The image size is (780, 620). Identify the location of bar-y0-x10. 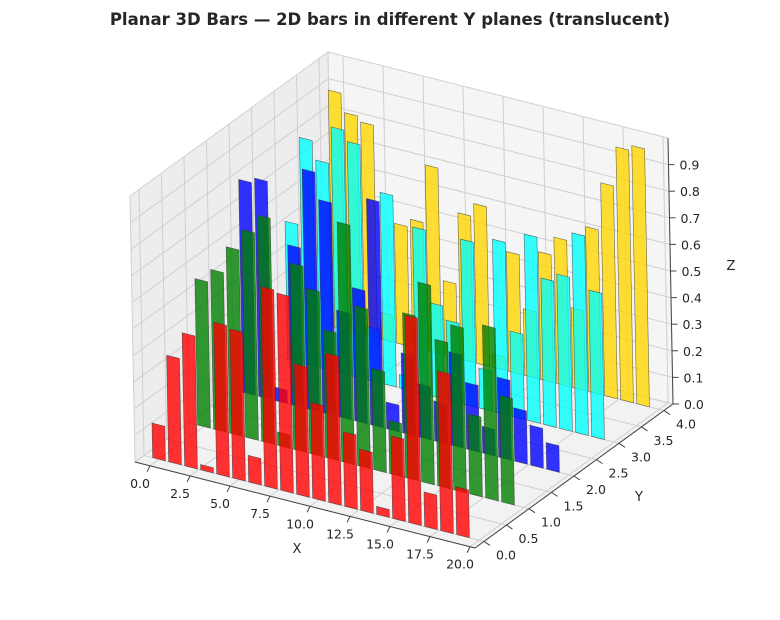
(318, 451).